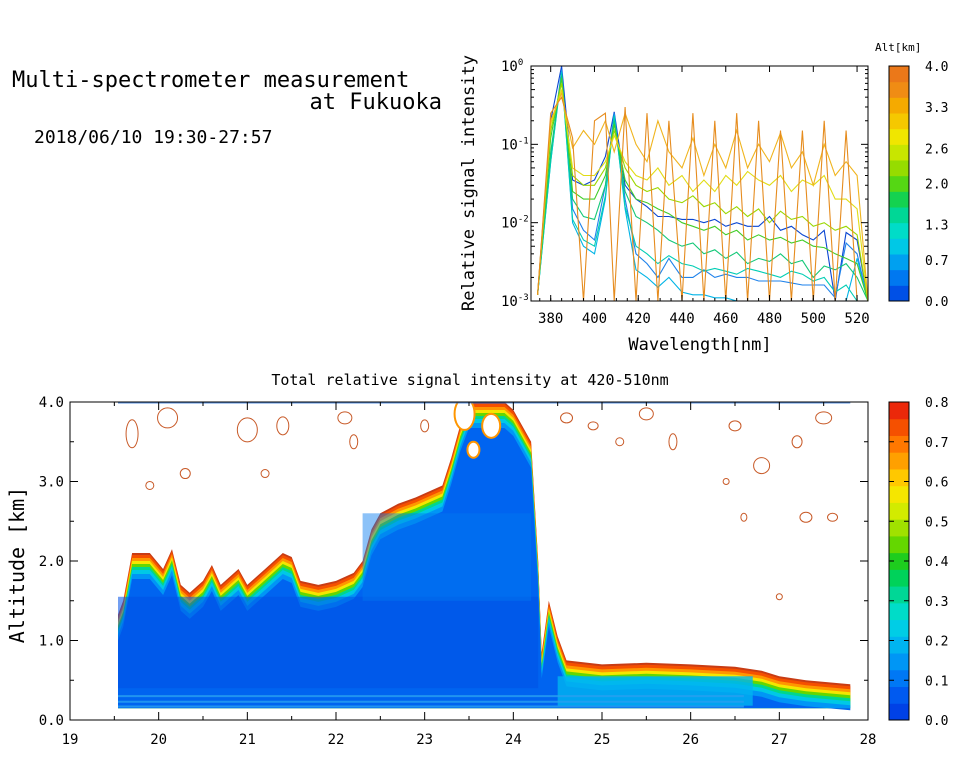  I want to click on alt-colorbar-tick-label: 0.7, so click(936, 261).